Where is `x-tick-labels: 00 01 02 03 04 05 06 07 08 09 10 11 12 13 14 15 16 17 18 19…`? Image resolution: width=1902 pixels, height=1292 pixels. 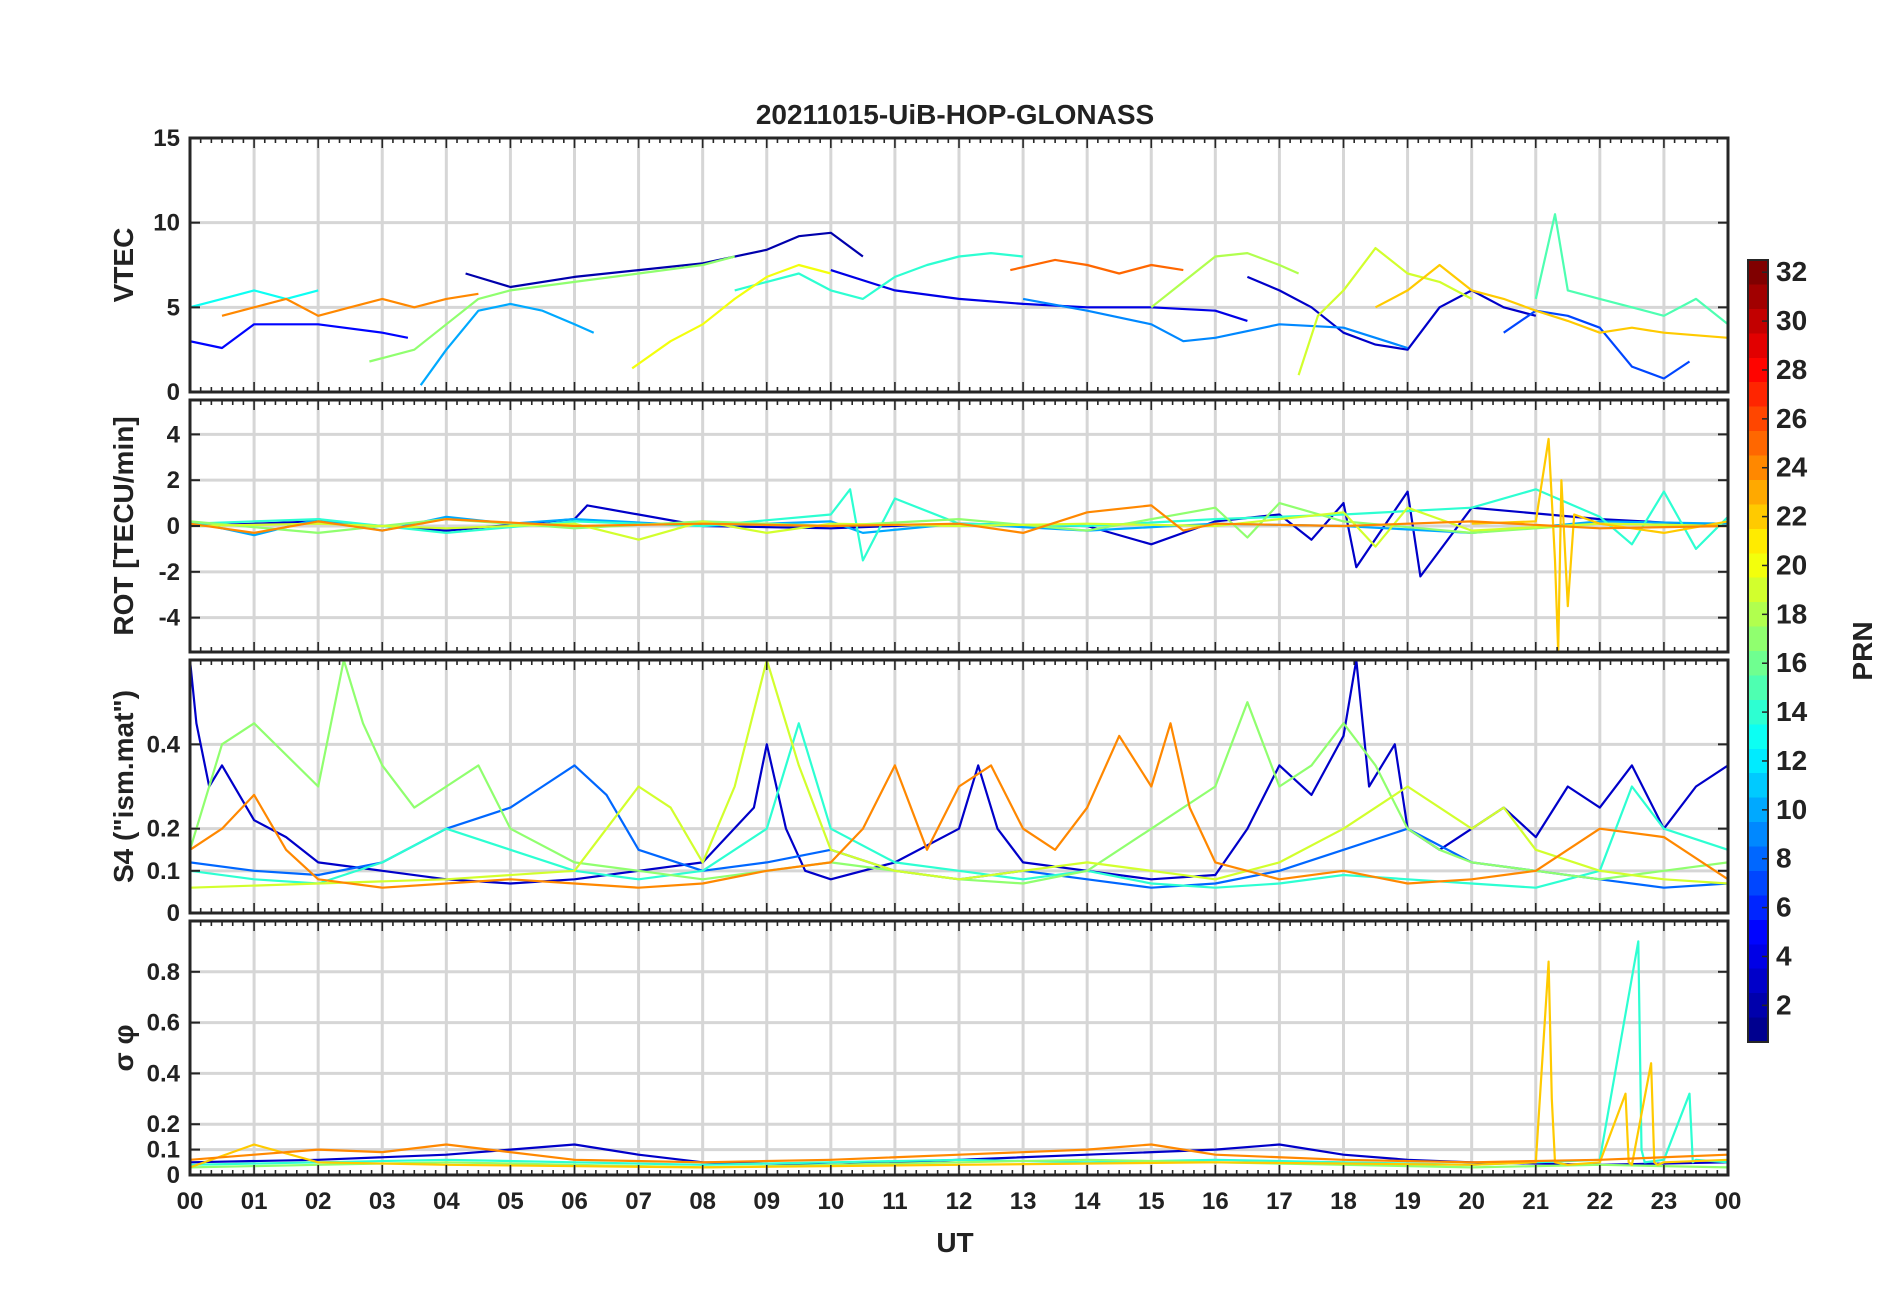
x-tick-labels: 00 01 02 03 04 05 06 07 08 09 10 11 12 13 14 15 16 17 18 19… is located at coordinates (959, 1201).